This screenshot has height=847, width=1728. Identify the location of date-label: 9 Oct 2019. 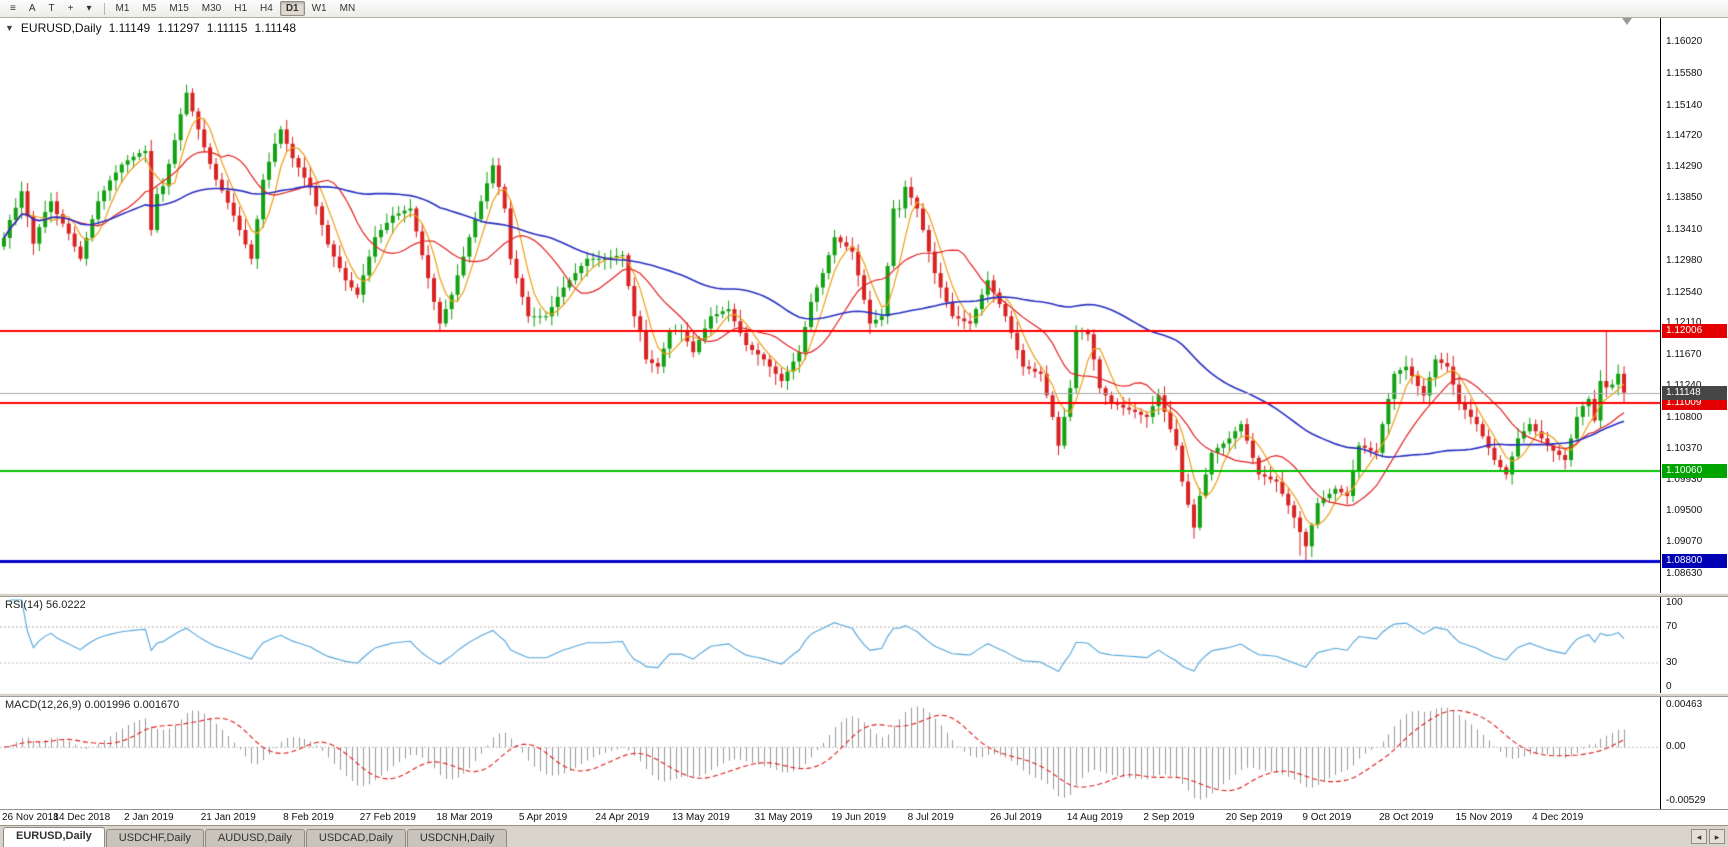
(1327, 817).